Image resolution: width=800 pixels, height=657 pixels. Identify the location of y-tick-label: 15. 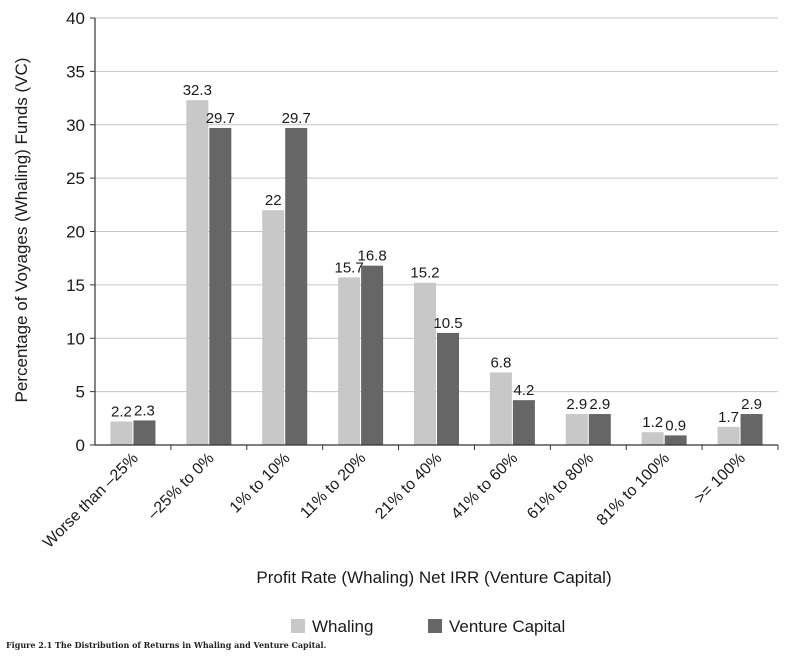
(75, 285).